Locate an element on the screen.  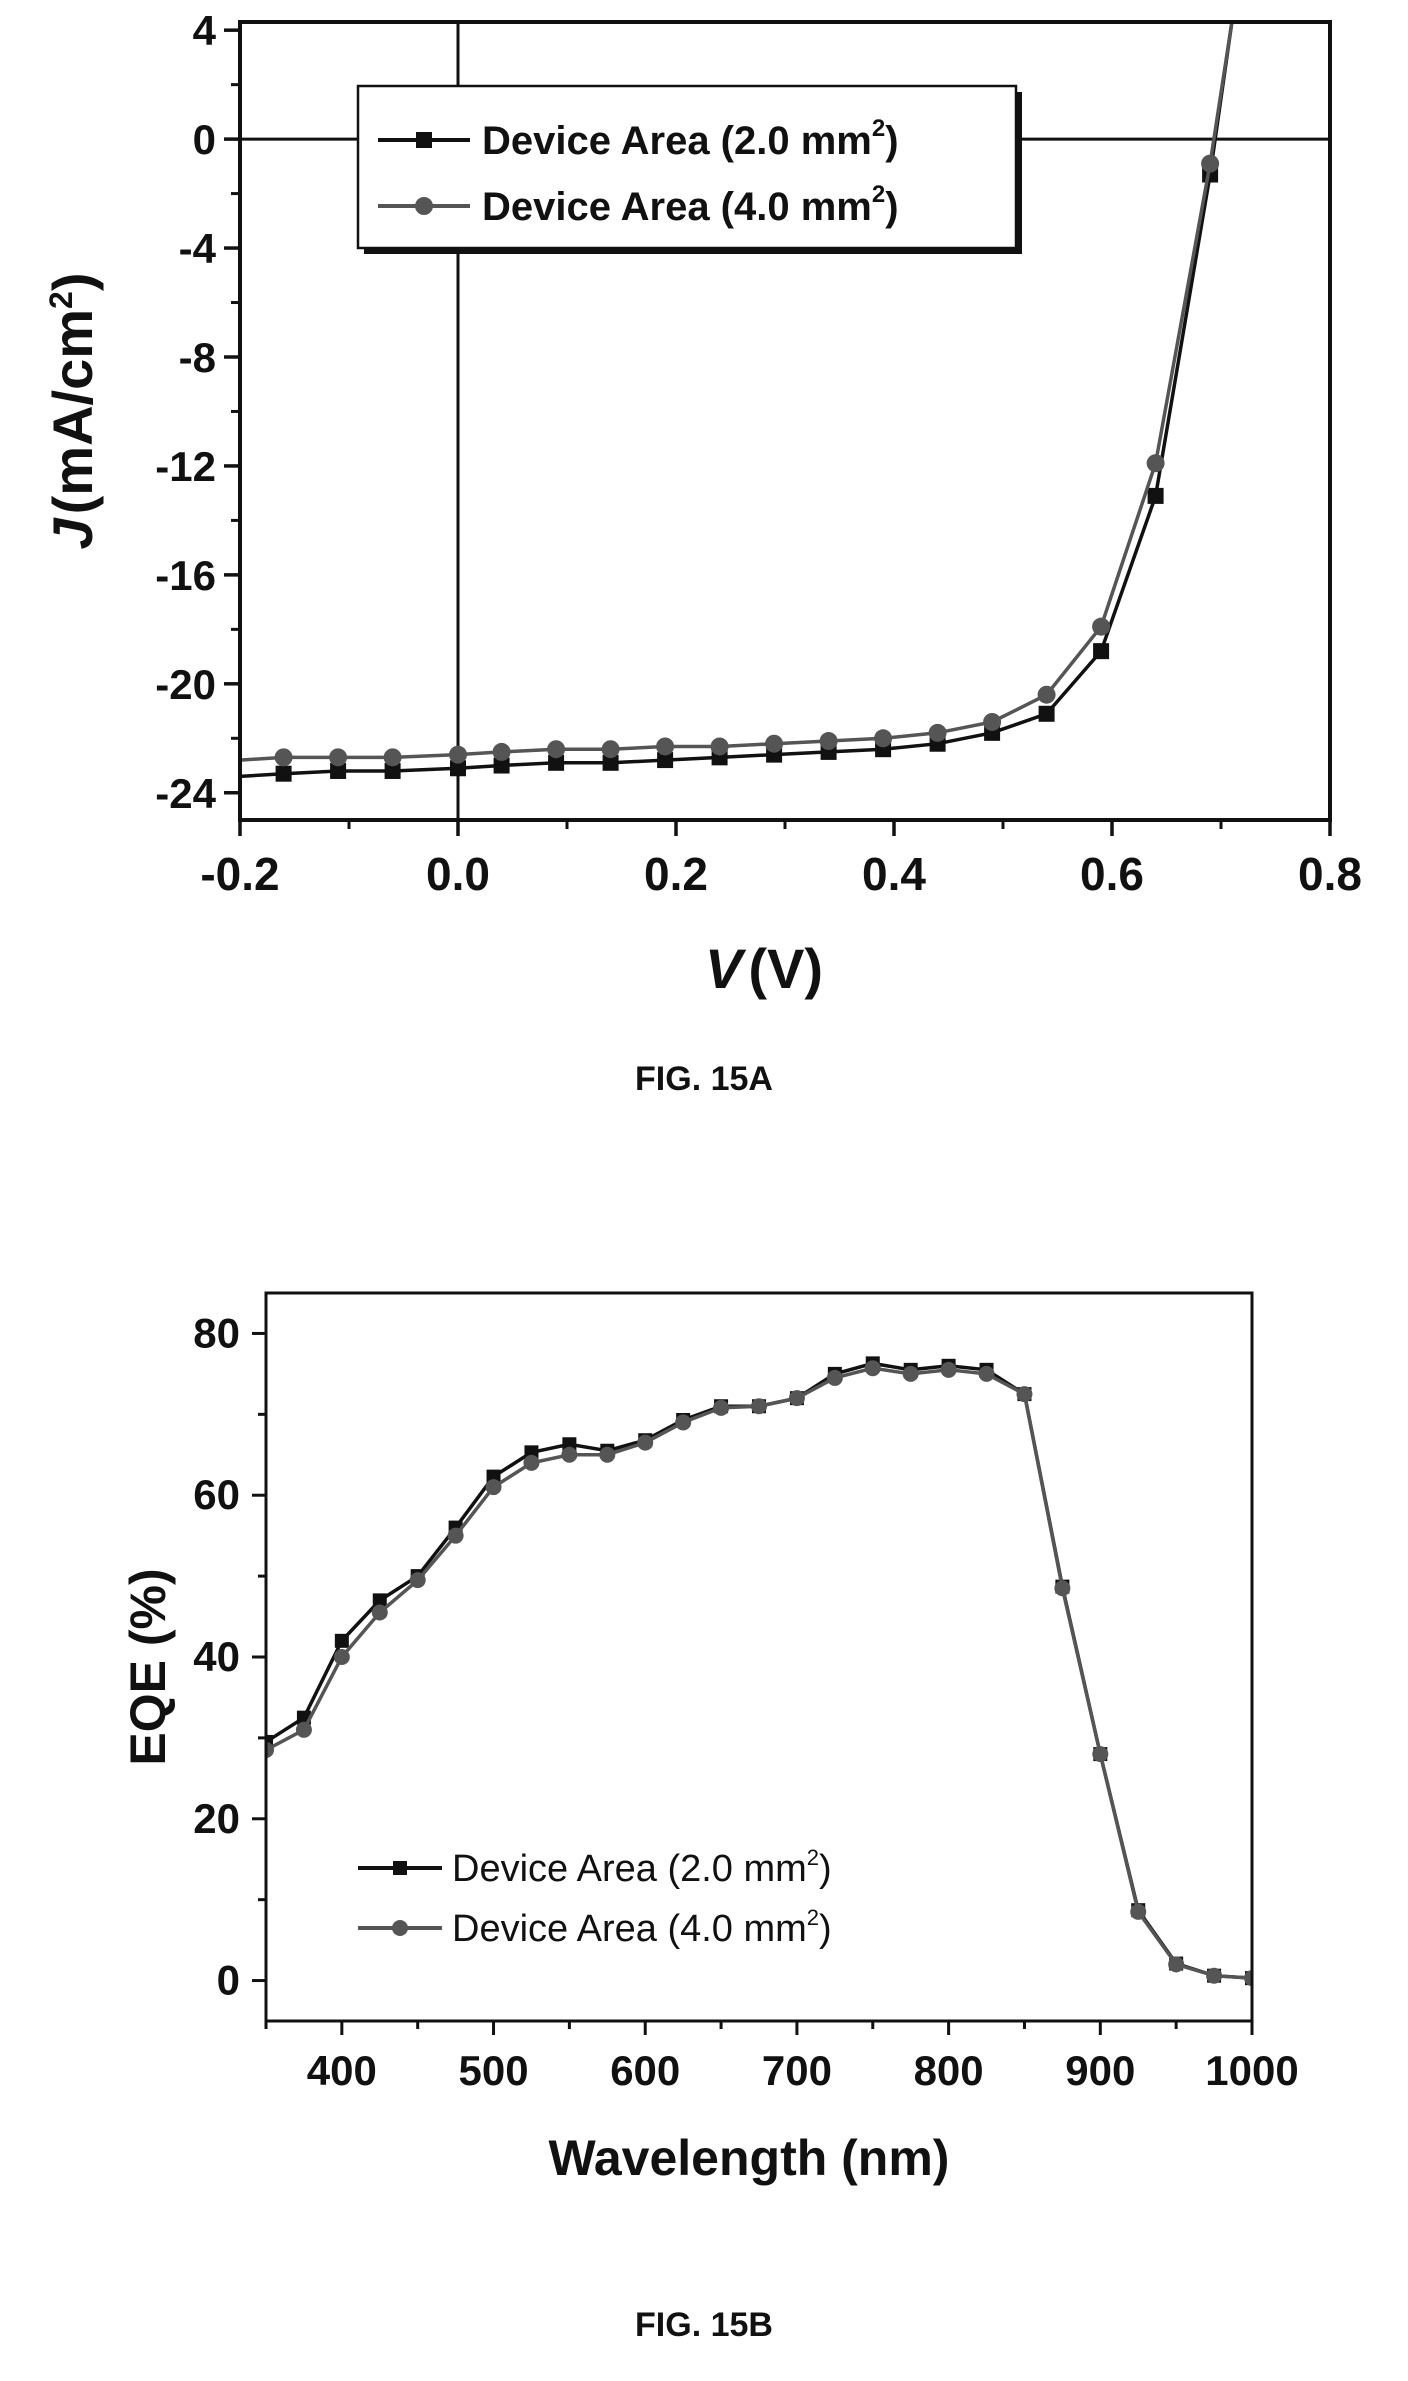
x-tick-label: 0.8 is located at coordinates (1330, 874).